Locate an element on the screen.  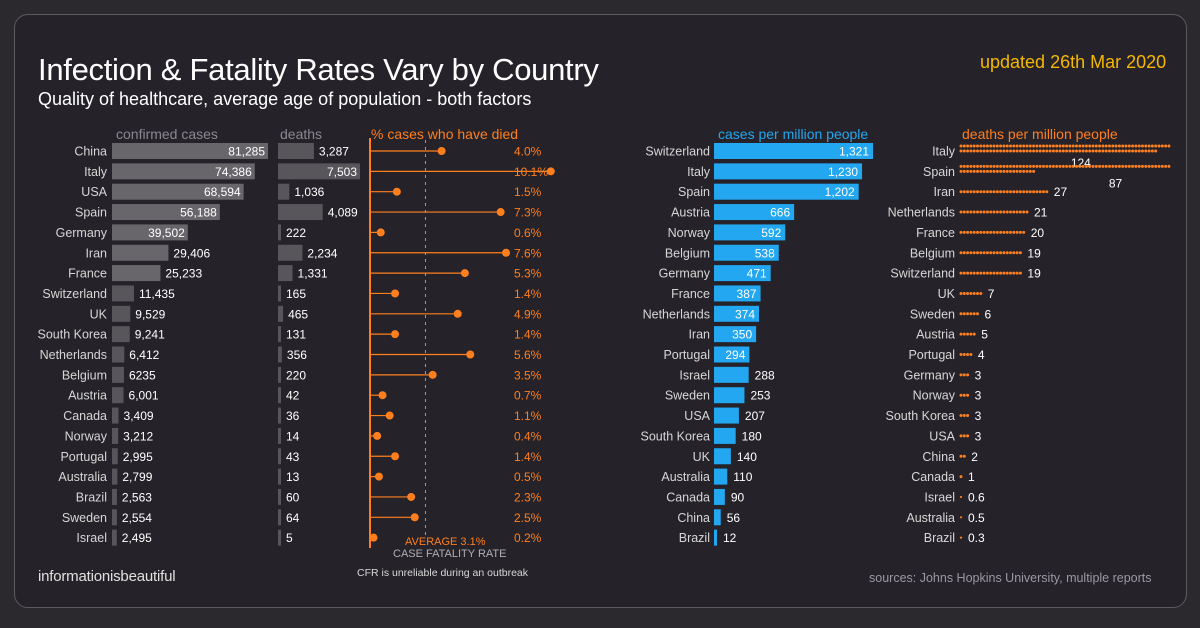
cases-value-label-netherlands: 6,412 is located at coordinates (144, 355).